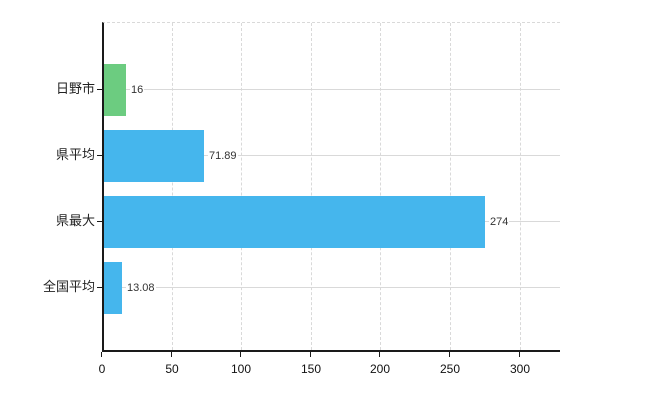 Image resolution: width=650 pixels, height=400 pixels. Describe the element at coordinates (241, 369) in the screenshot. I see `x-tick-label-100: 100` at that location.